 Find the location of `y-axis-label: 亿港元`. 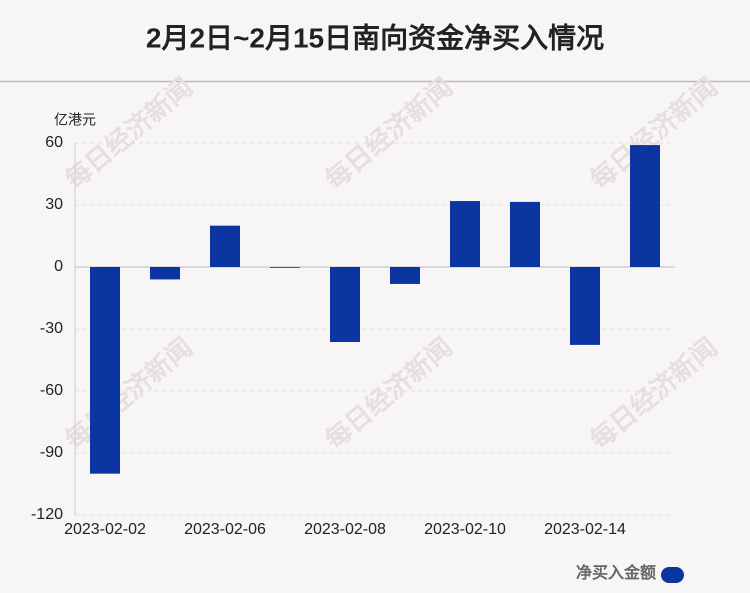

y-axis-label: 亿港元 is located at coordinates (75, 120).